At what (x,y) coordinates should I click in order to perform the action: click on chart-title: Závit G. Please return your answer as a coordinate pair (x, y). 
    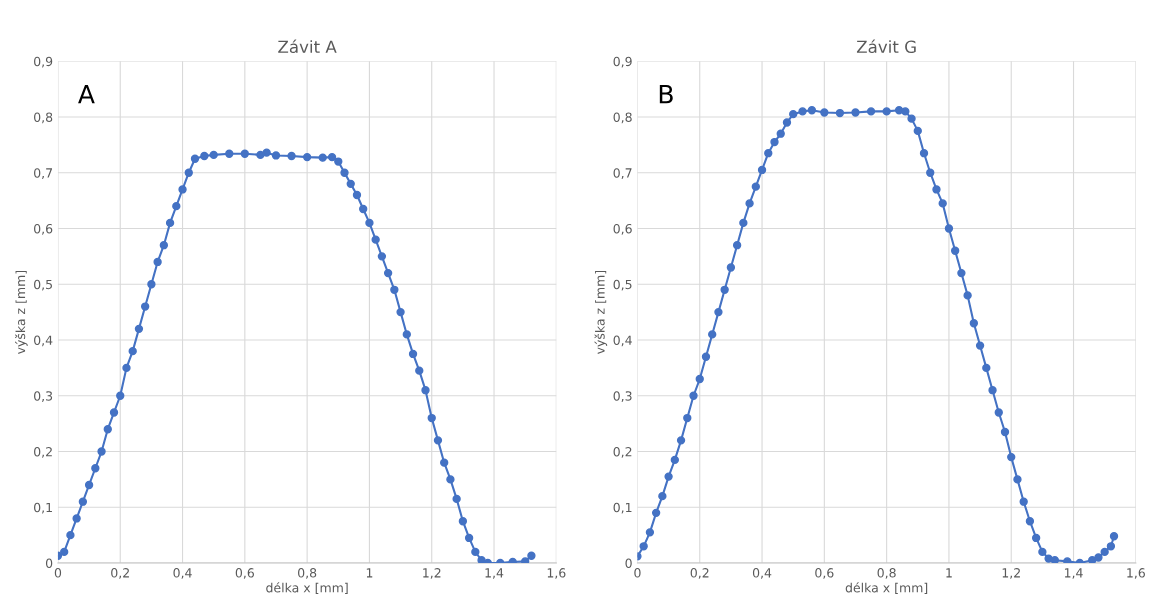
    Looking at the image, I should click on (886, 46).